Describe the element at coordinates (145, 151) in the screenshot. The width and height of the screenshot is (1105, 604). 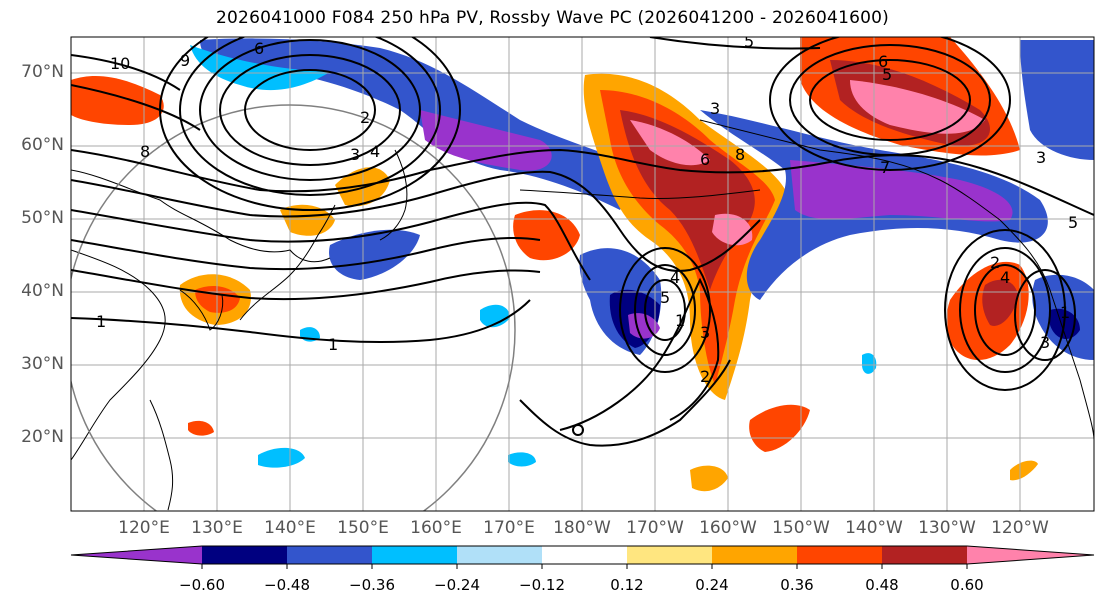
I see `contour-label: 8` at that location.